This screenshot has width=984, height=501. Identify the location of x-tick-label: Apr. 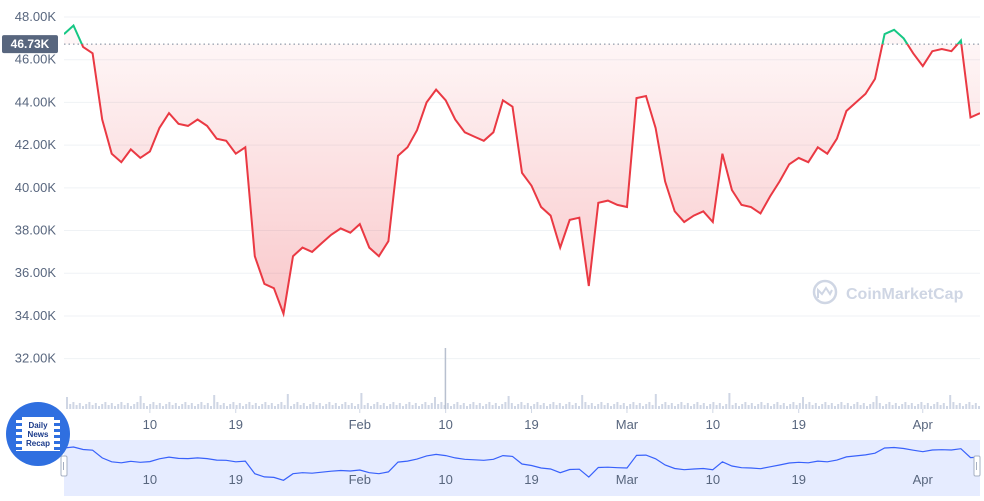
(923, 424).